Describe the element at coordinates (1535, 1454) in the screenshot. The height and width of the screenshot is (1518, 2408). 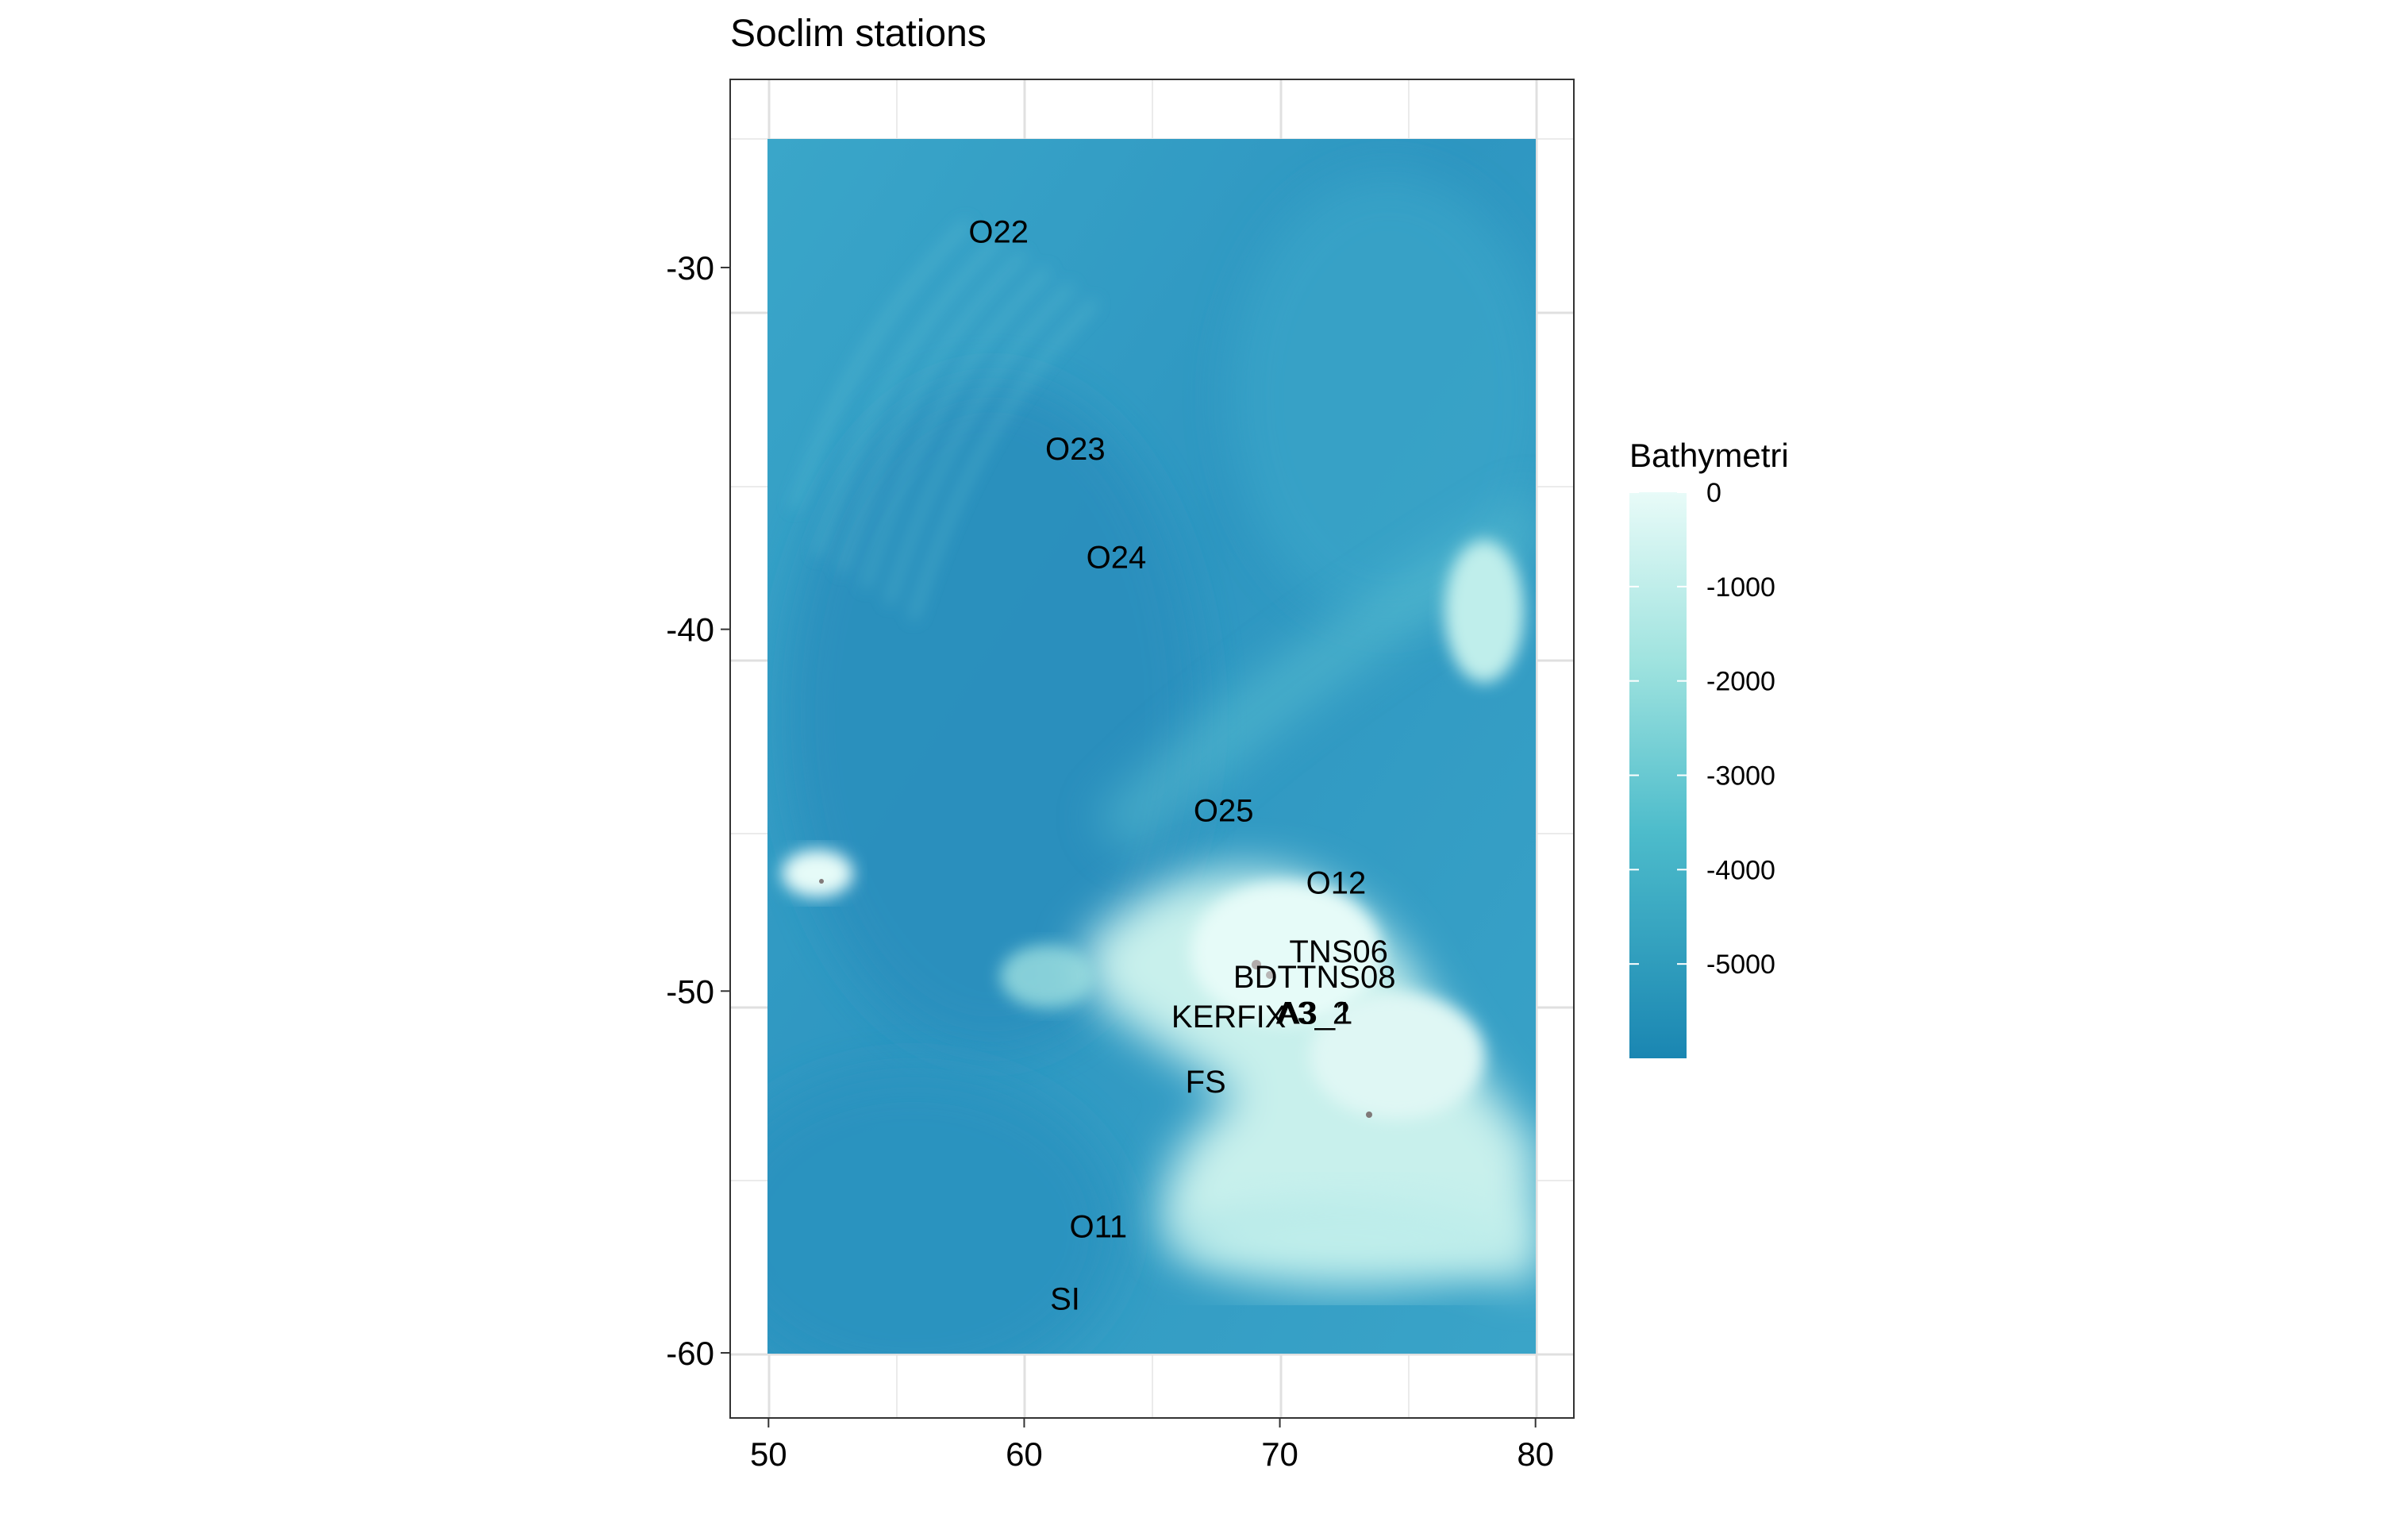
I see `x-tick-label: 80` at that location.